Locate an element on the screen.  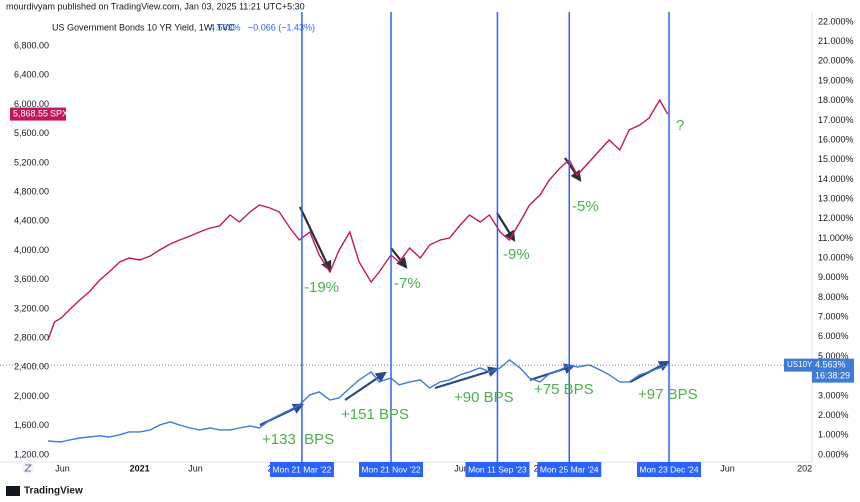
annotation: -7% is located at coordinates (407, 283).